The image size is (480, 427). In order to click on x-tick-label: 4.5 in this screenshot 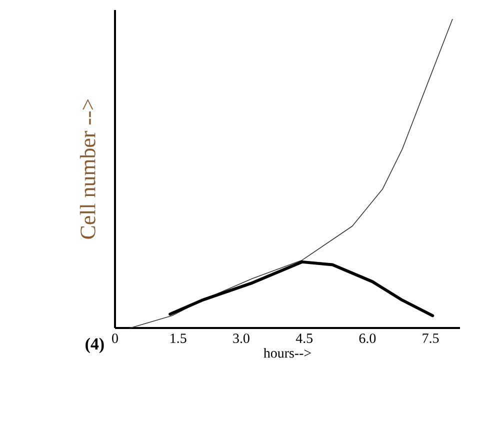, I will do `click(304, 339)`.